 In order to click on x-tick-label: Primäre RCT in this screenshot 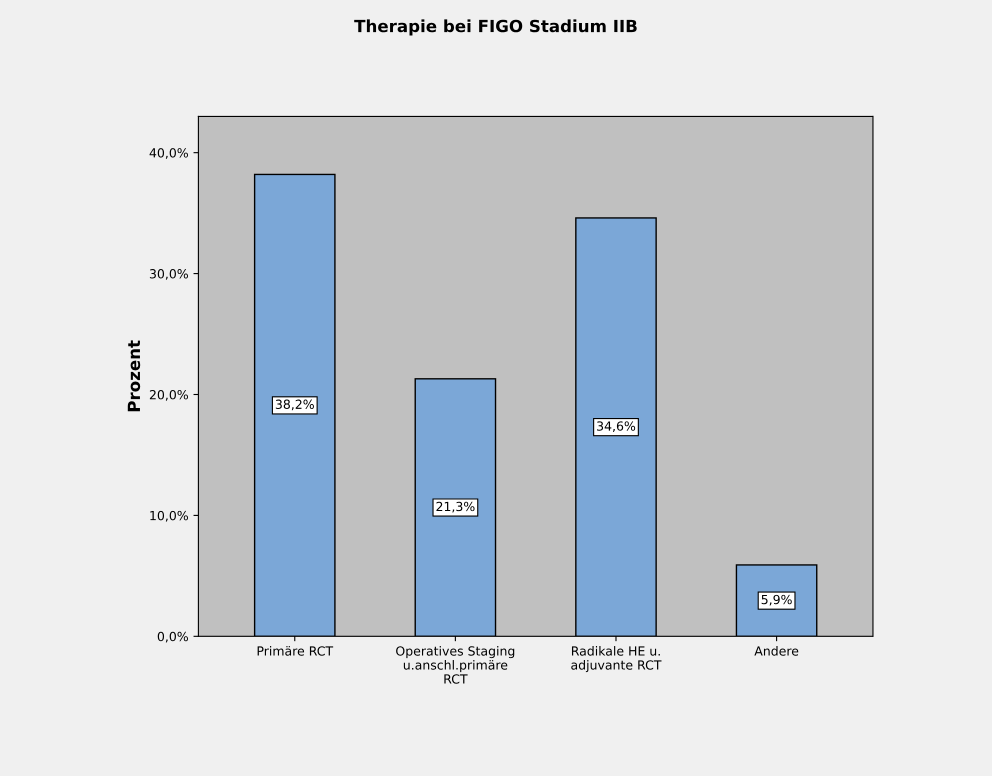, I will do `click(296, 651)`.